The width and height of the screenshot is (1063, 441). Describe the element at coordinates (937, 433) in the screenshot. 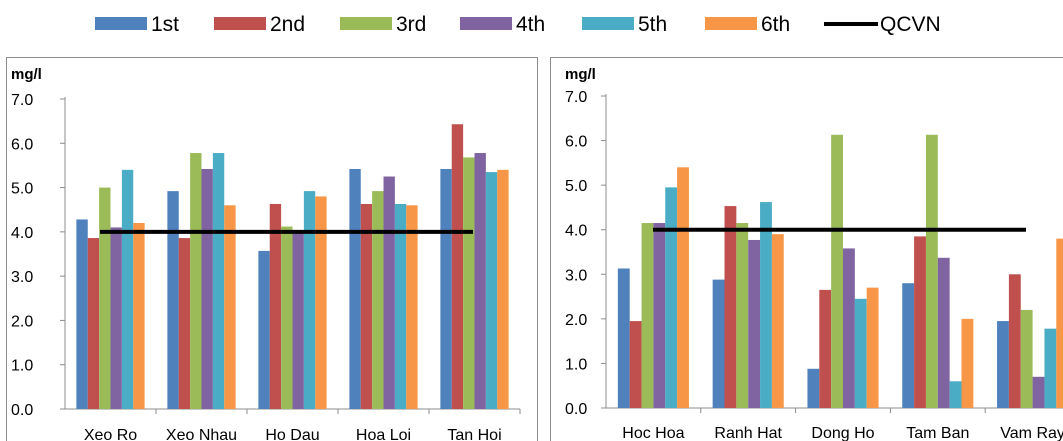

I see `x-tick-label: Tam Ban` at that location.